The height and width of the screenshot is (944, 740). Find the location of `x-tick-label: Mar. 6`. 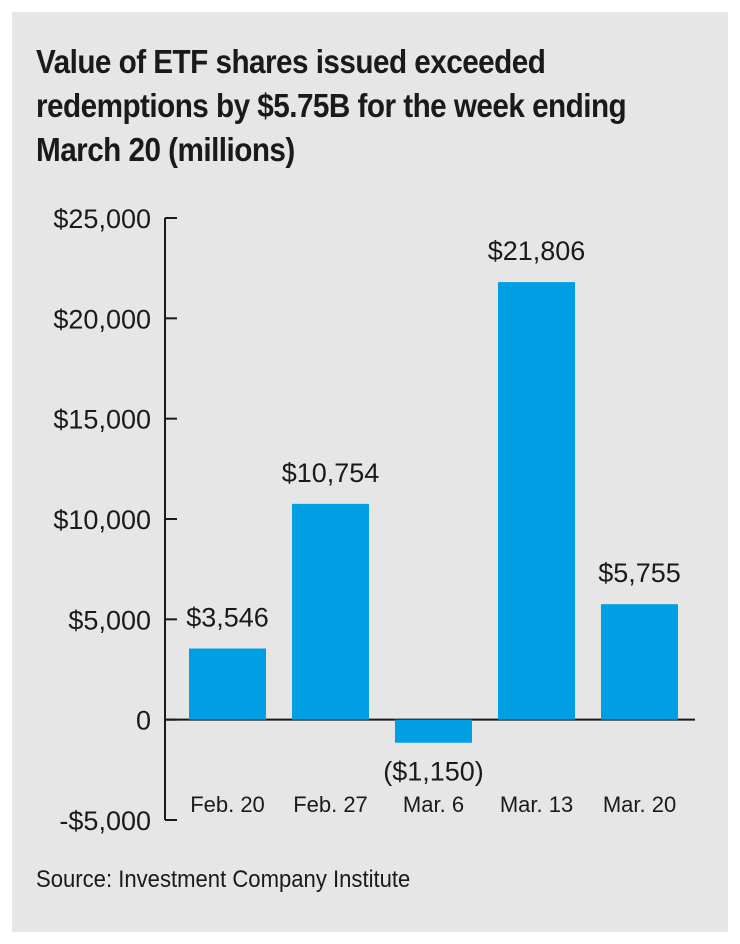

x-tick-label: Mar. 6 is located at coordinates (433, 804).